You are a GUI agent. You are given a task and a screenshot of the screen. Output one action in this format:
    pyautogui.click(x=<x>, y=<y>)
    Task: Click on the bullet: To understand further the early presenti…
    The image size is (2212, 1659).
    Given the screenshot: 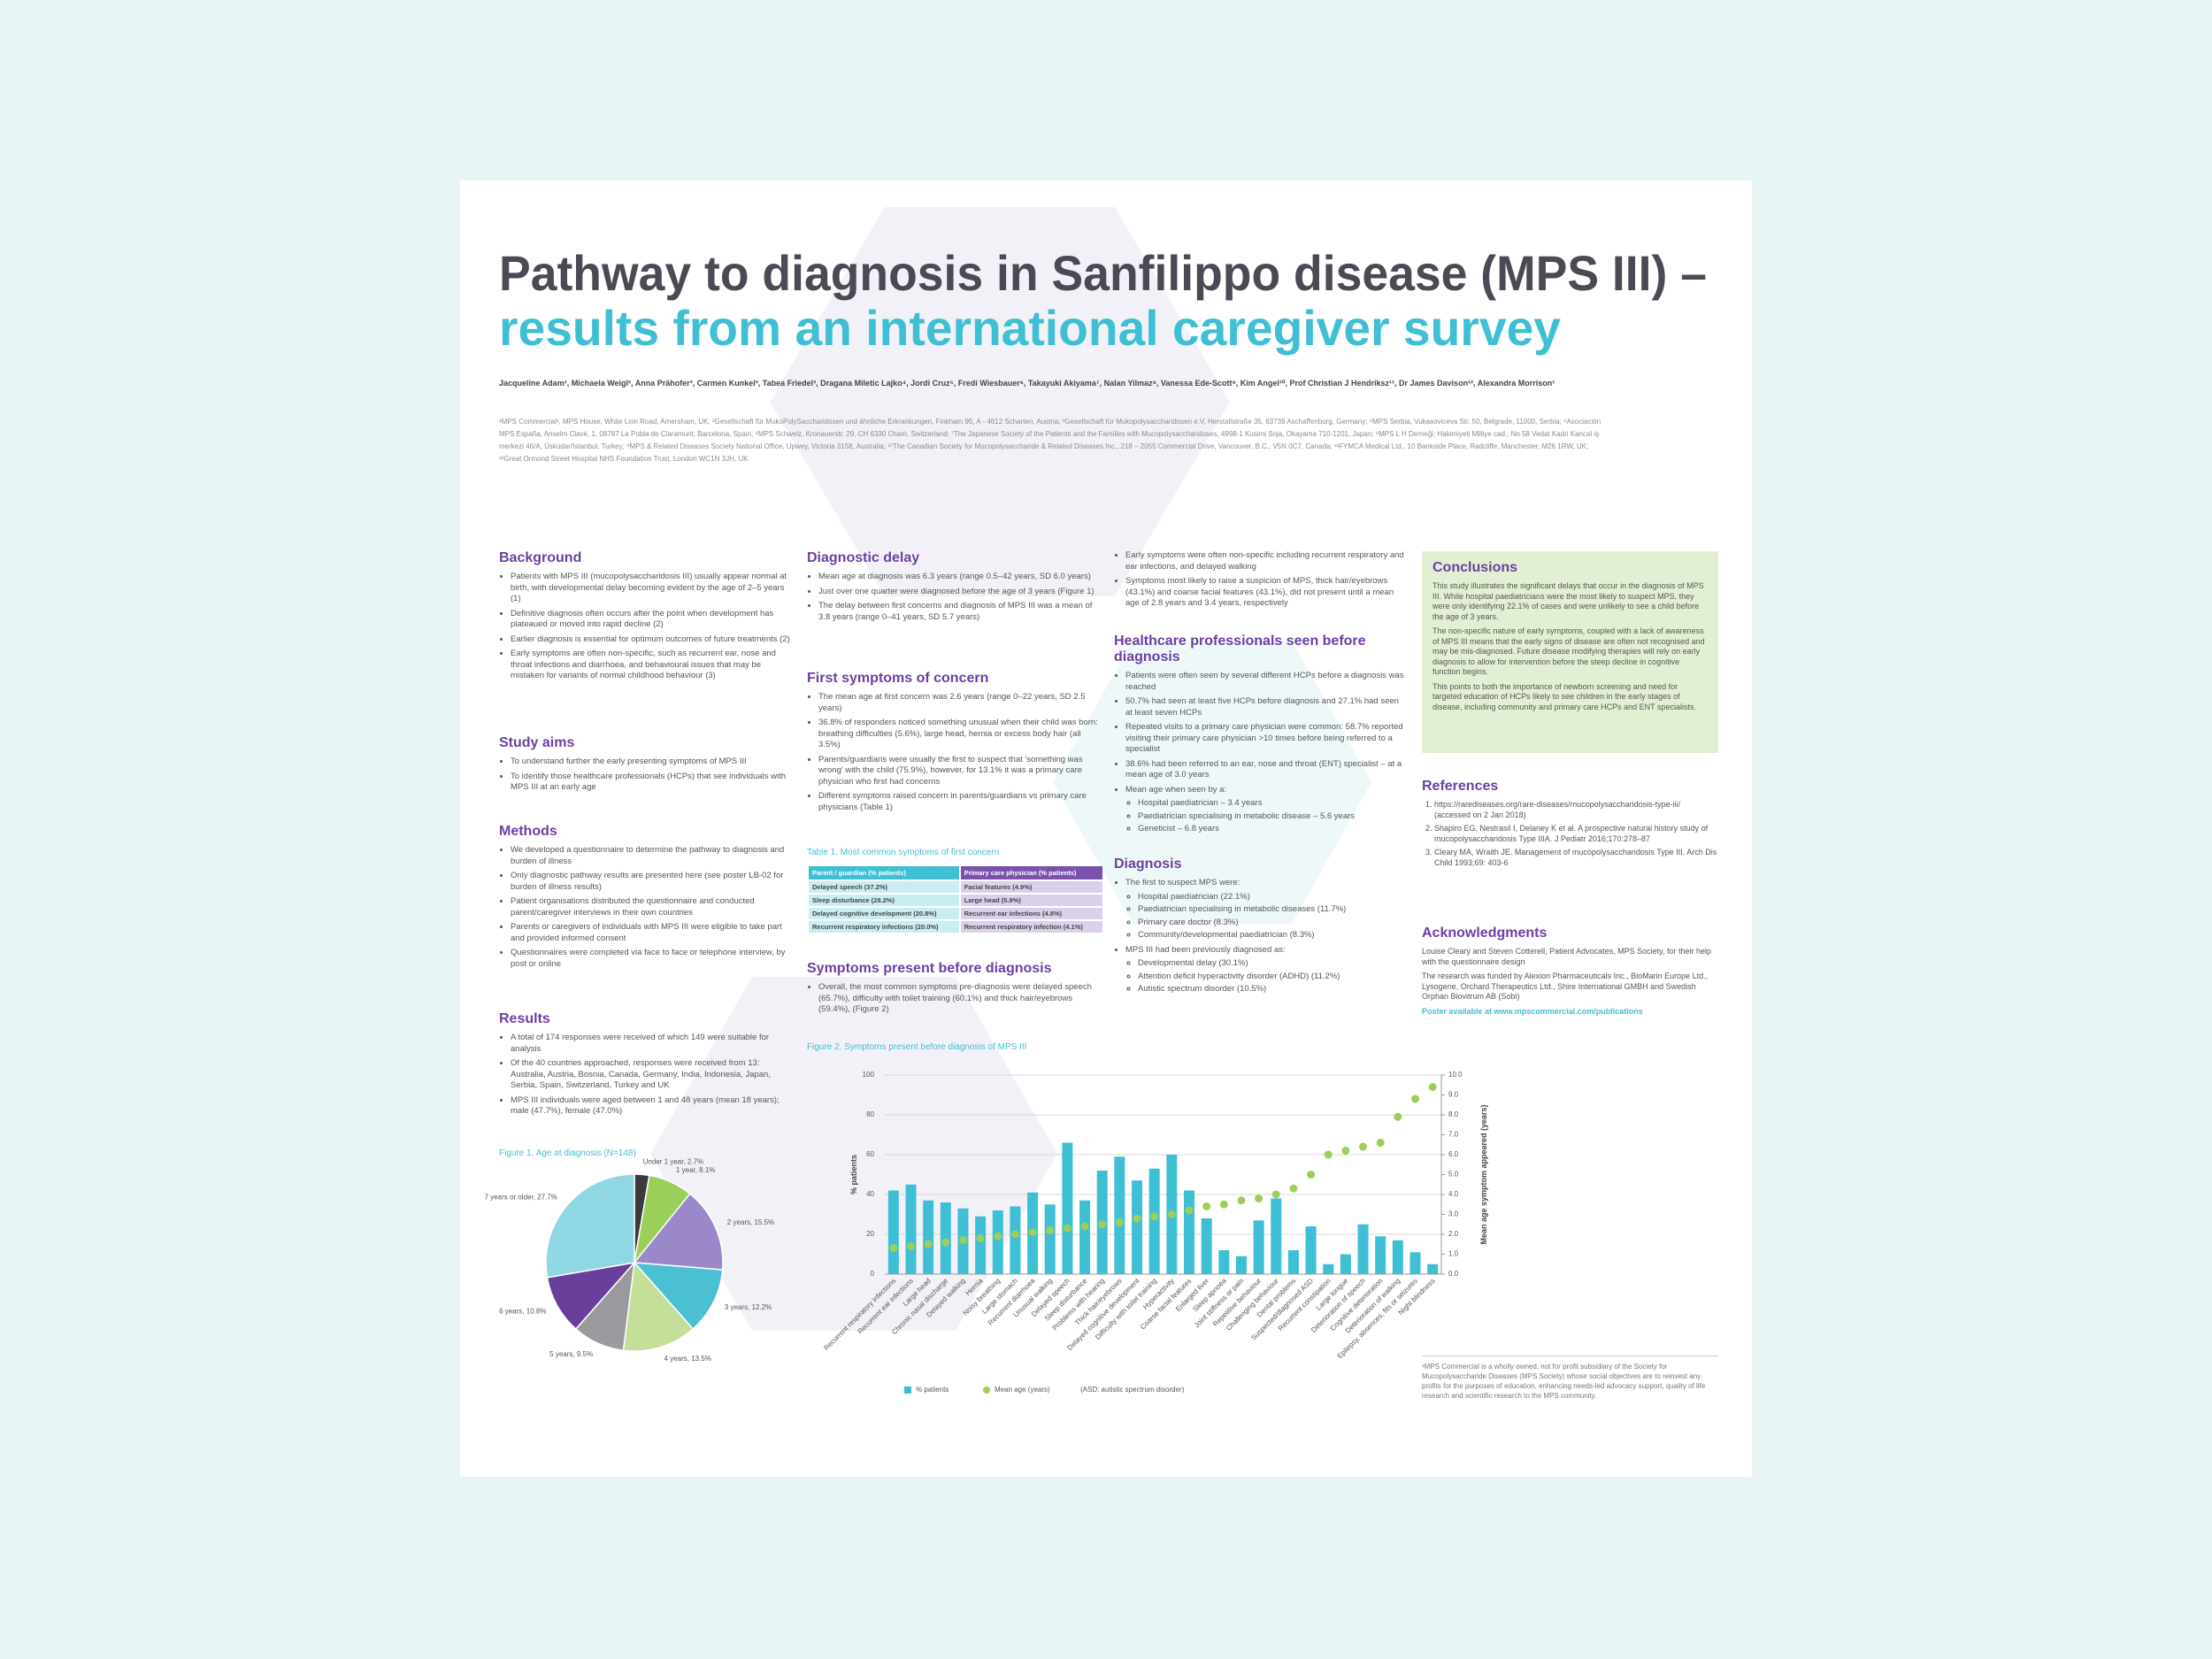 What is the action you would take?
    pyautogui.click(x=652, y=763)
    